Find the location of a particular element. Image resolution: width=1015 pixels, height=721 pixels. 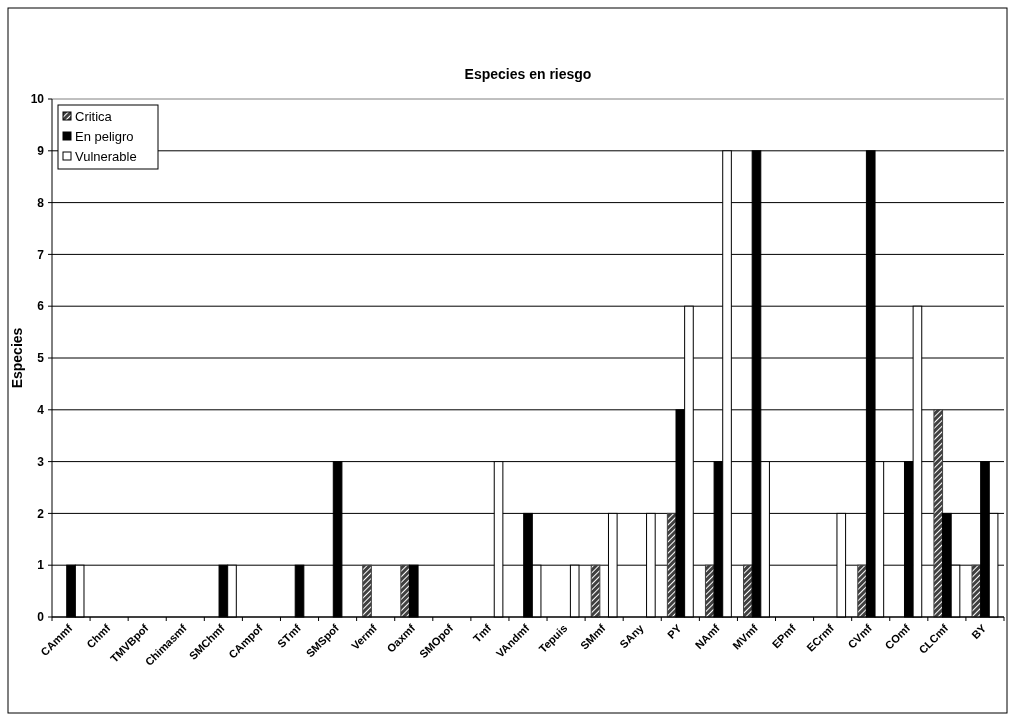

y-tick-label: 7 is located at coordinates (41, 254).